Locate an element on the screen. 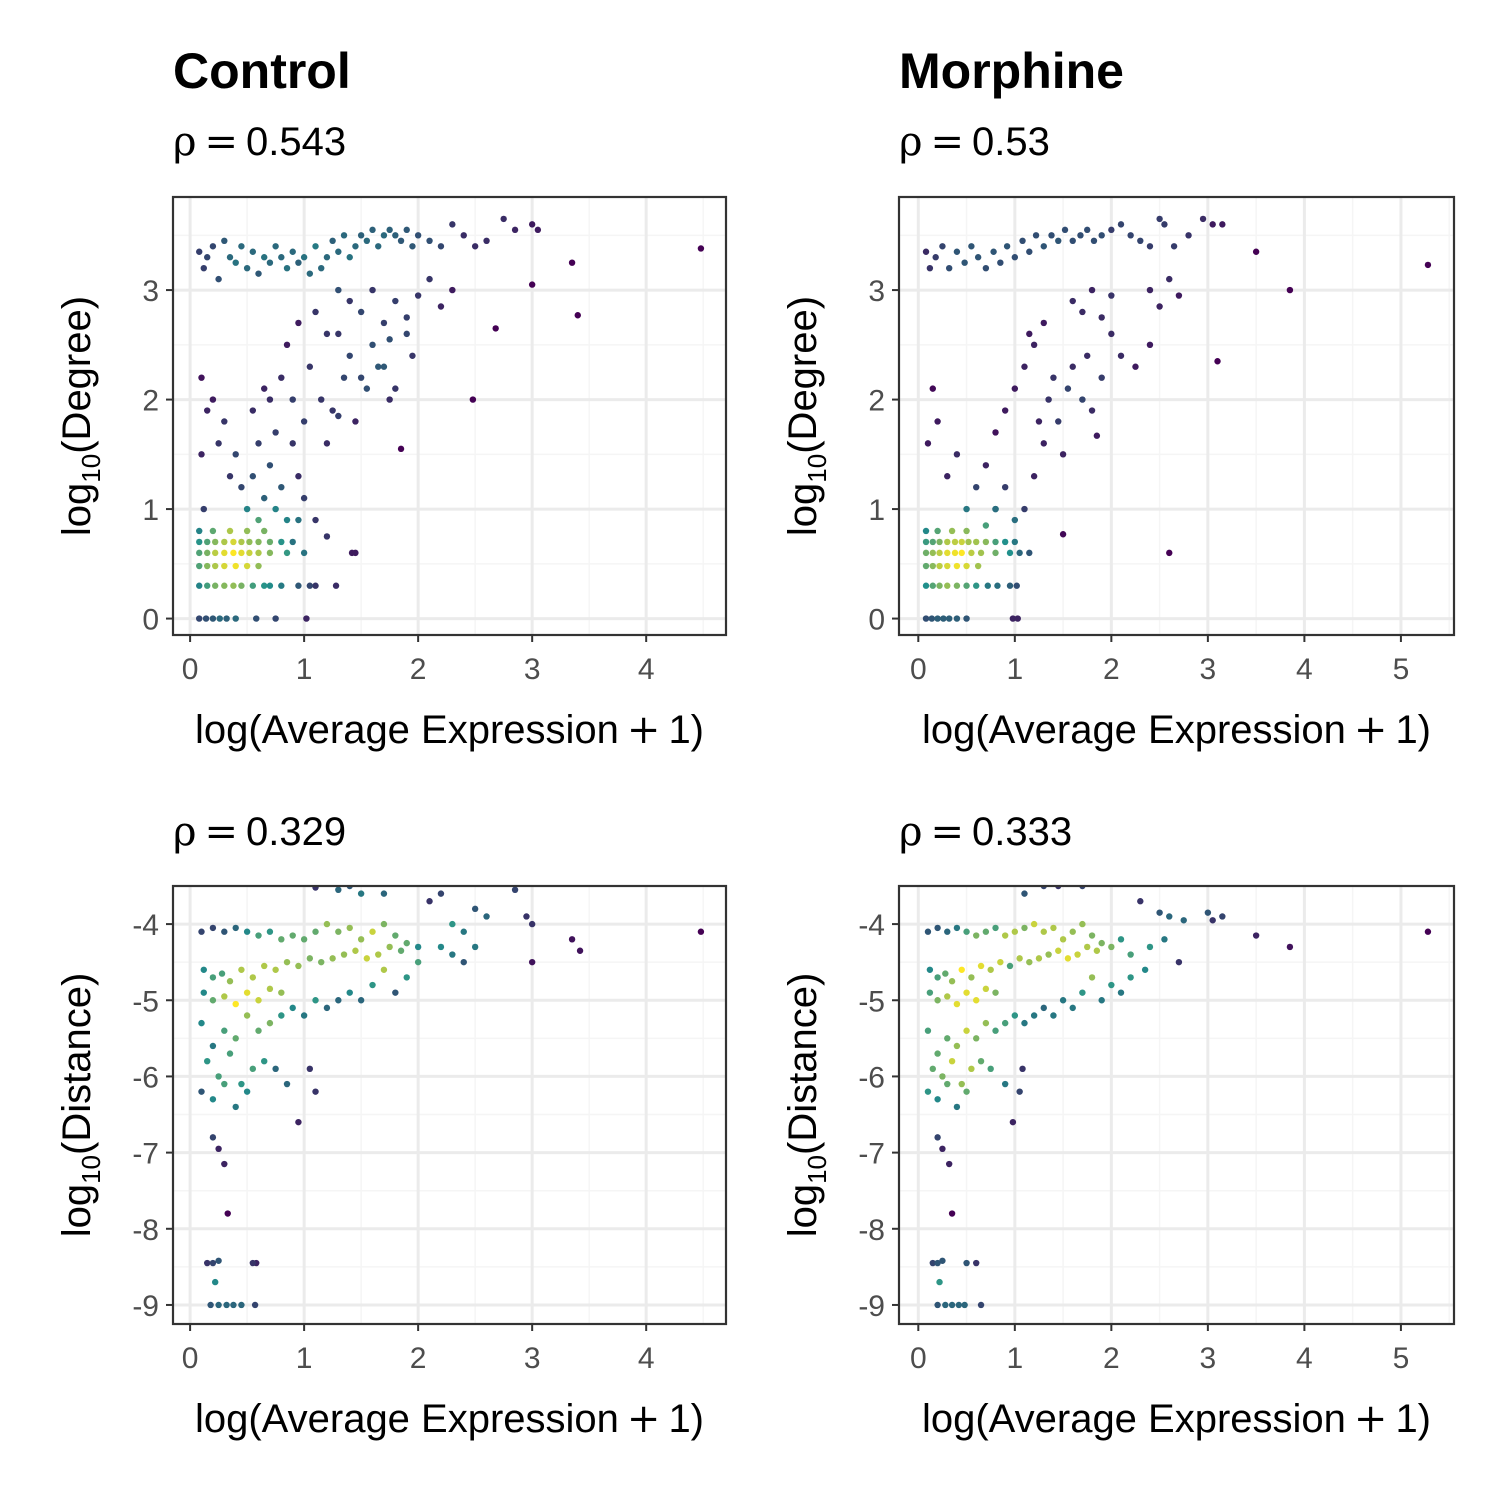  y-tick-label: 3 is located at coordinates (150, 291).